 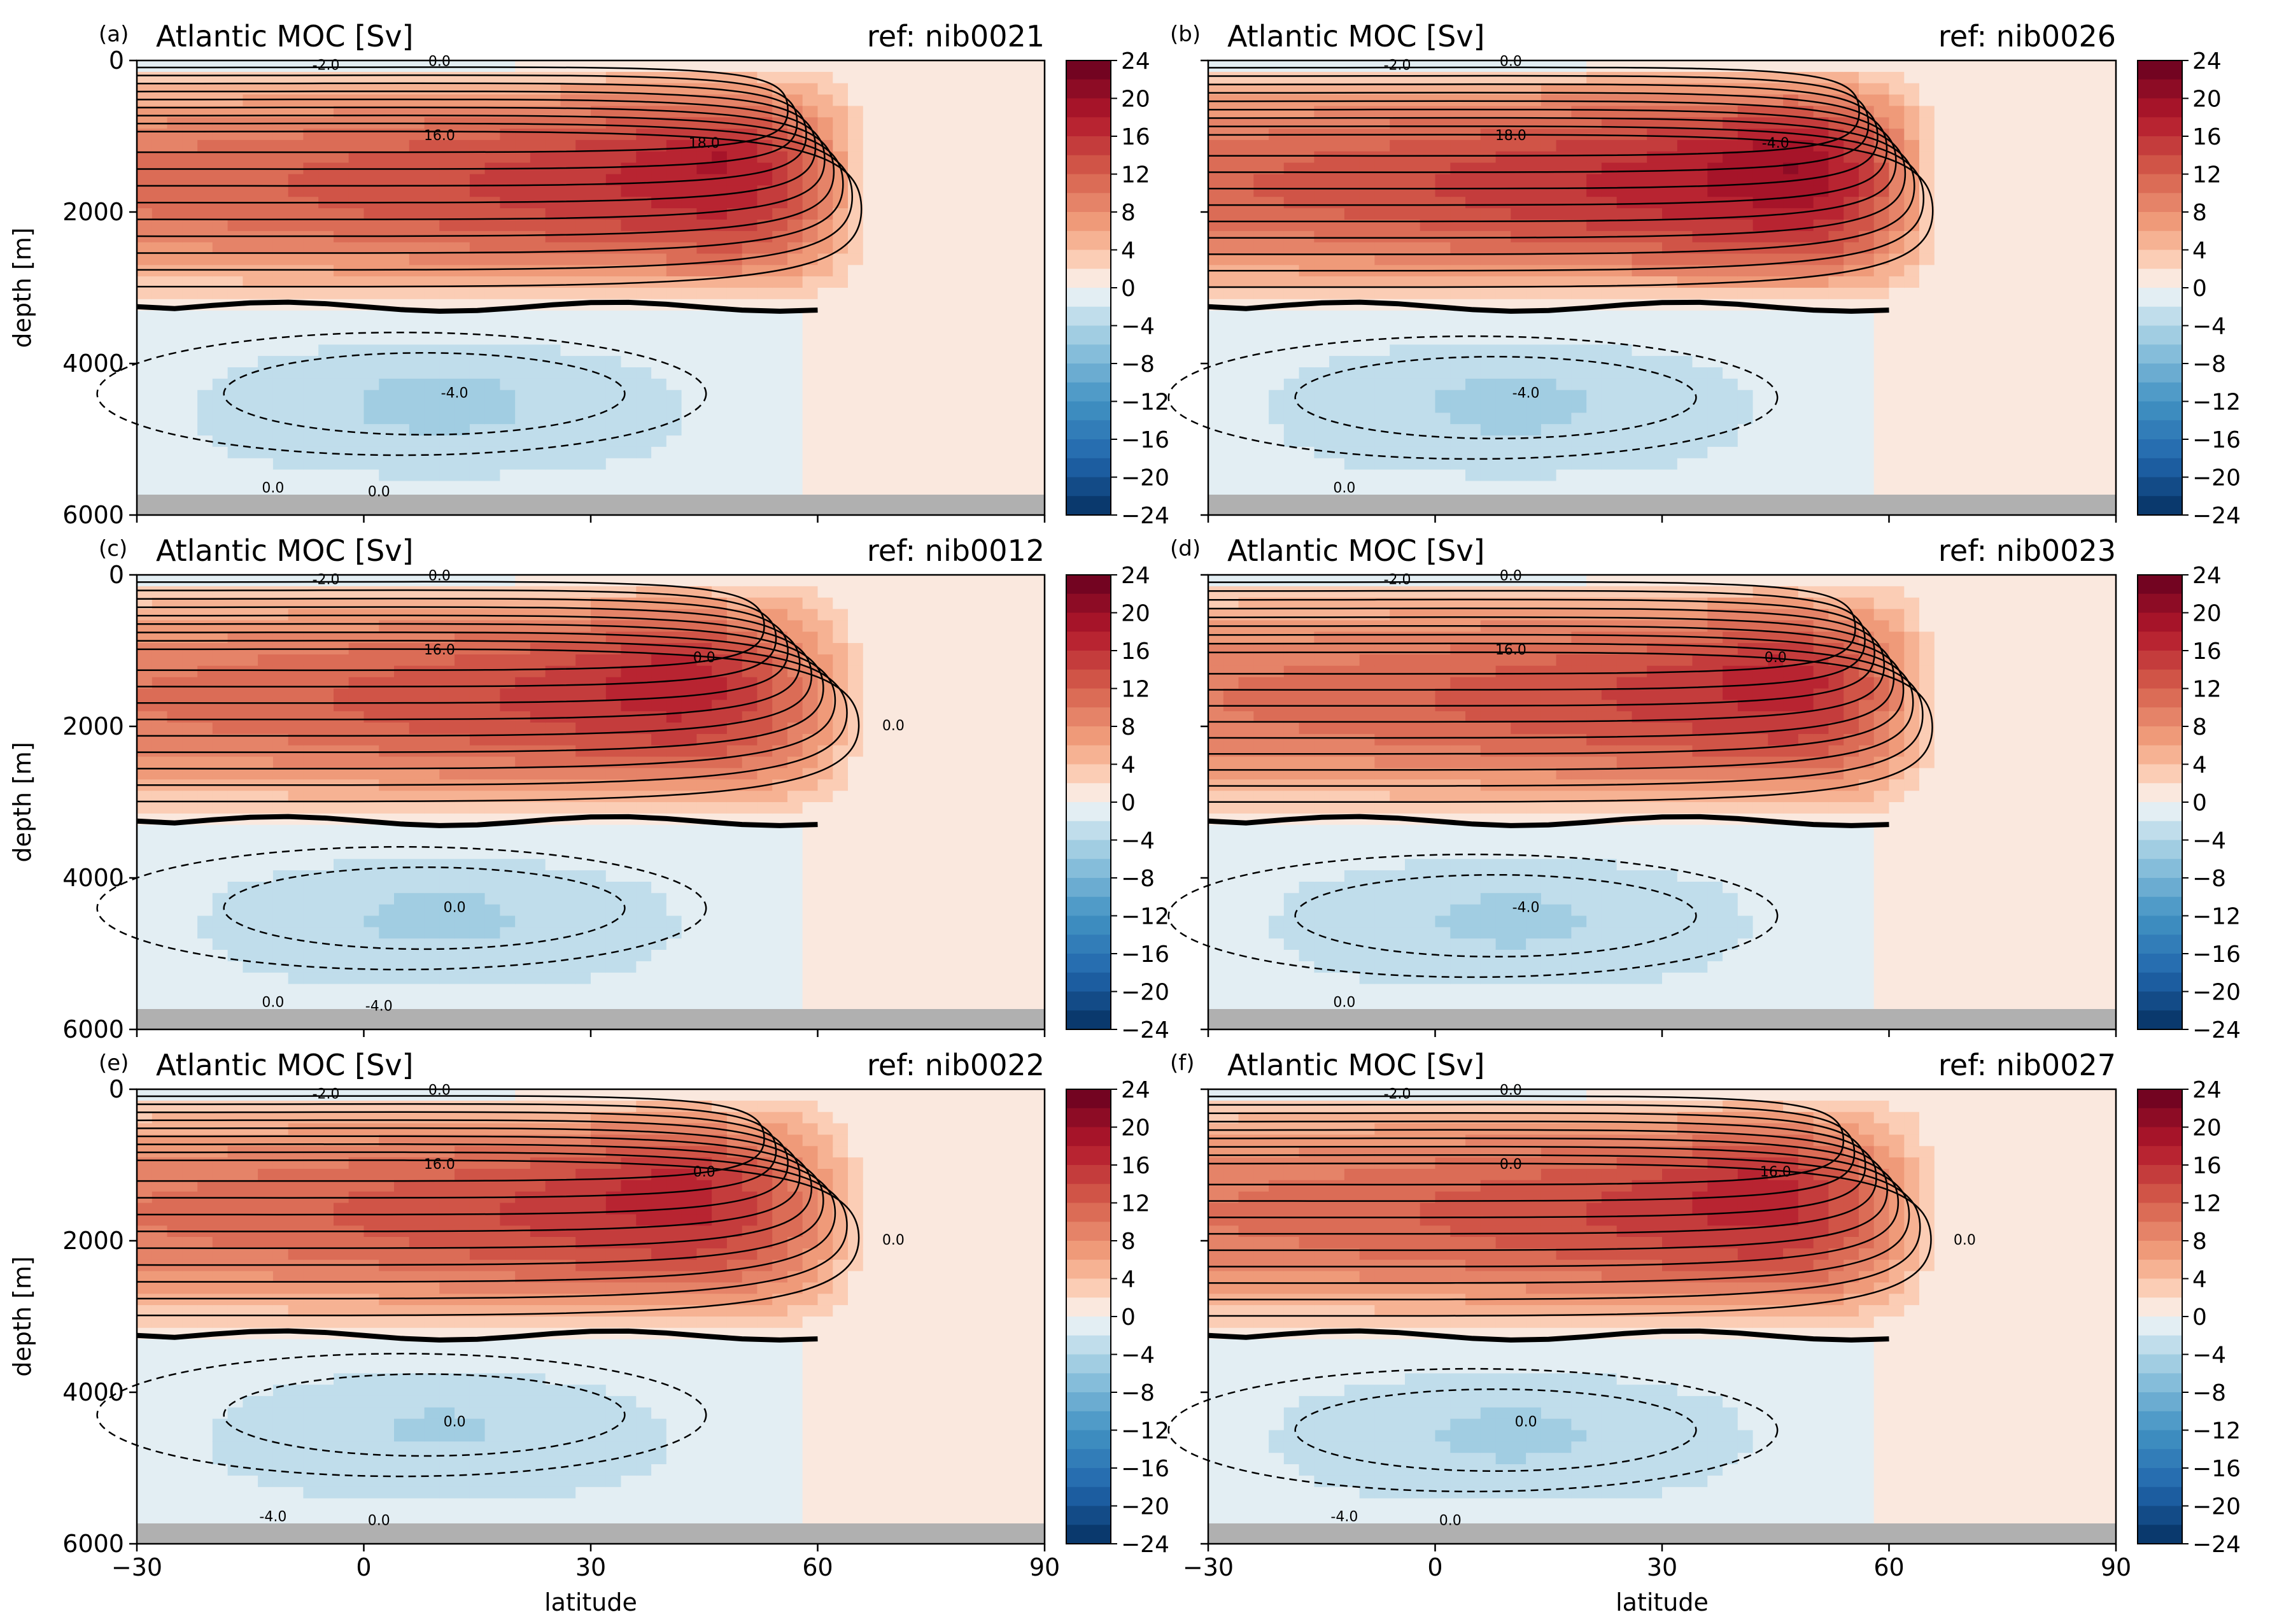 I want to click on contour-label: -4.0, so click(x=1775, y=144).